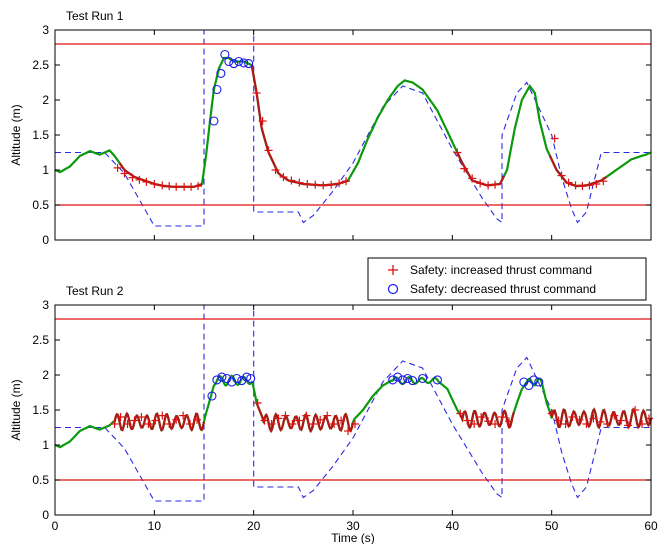 The width and height of the screenshot is (665, 544). I want to click on y-tick-label-1-7: 3, so click(45, 30).